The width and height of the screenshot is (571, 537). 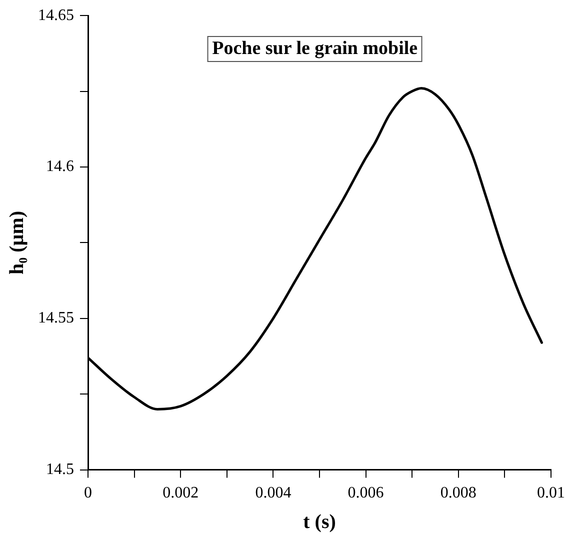 What do you see at coordinates (180, 493) in the screenshot?
I see `x-tick-label: 0.002` at bounding box center [180, 493].